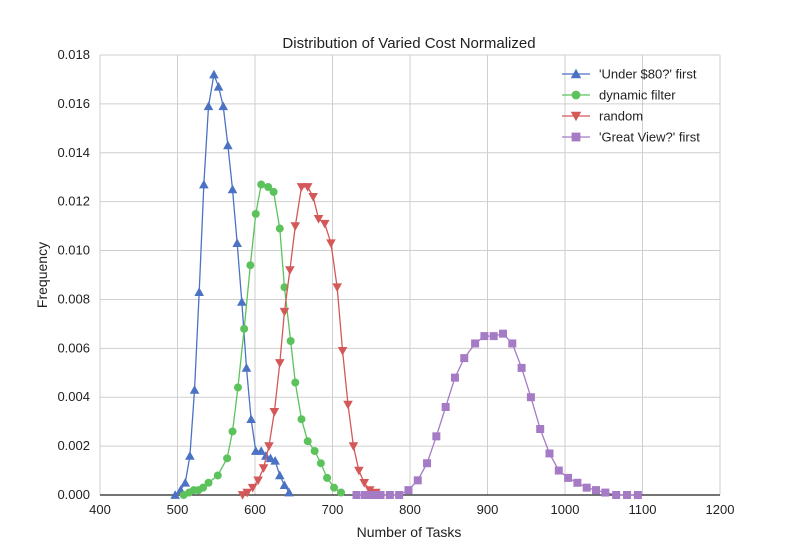 The height and width of the screenshot is (555, 800). Describe the element at coordinates (720, 509) in the screenshot. I see `x-tick-label: 1200` at that location.